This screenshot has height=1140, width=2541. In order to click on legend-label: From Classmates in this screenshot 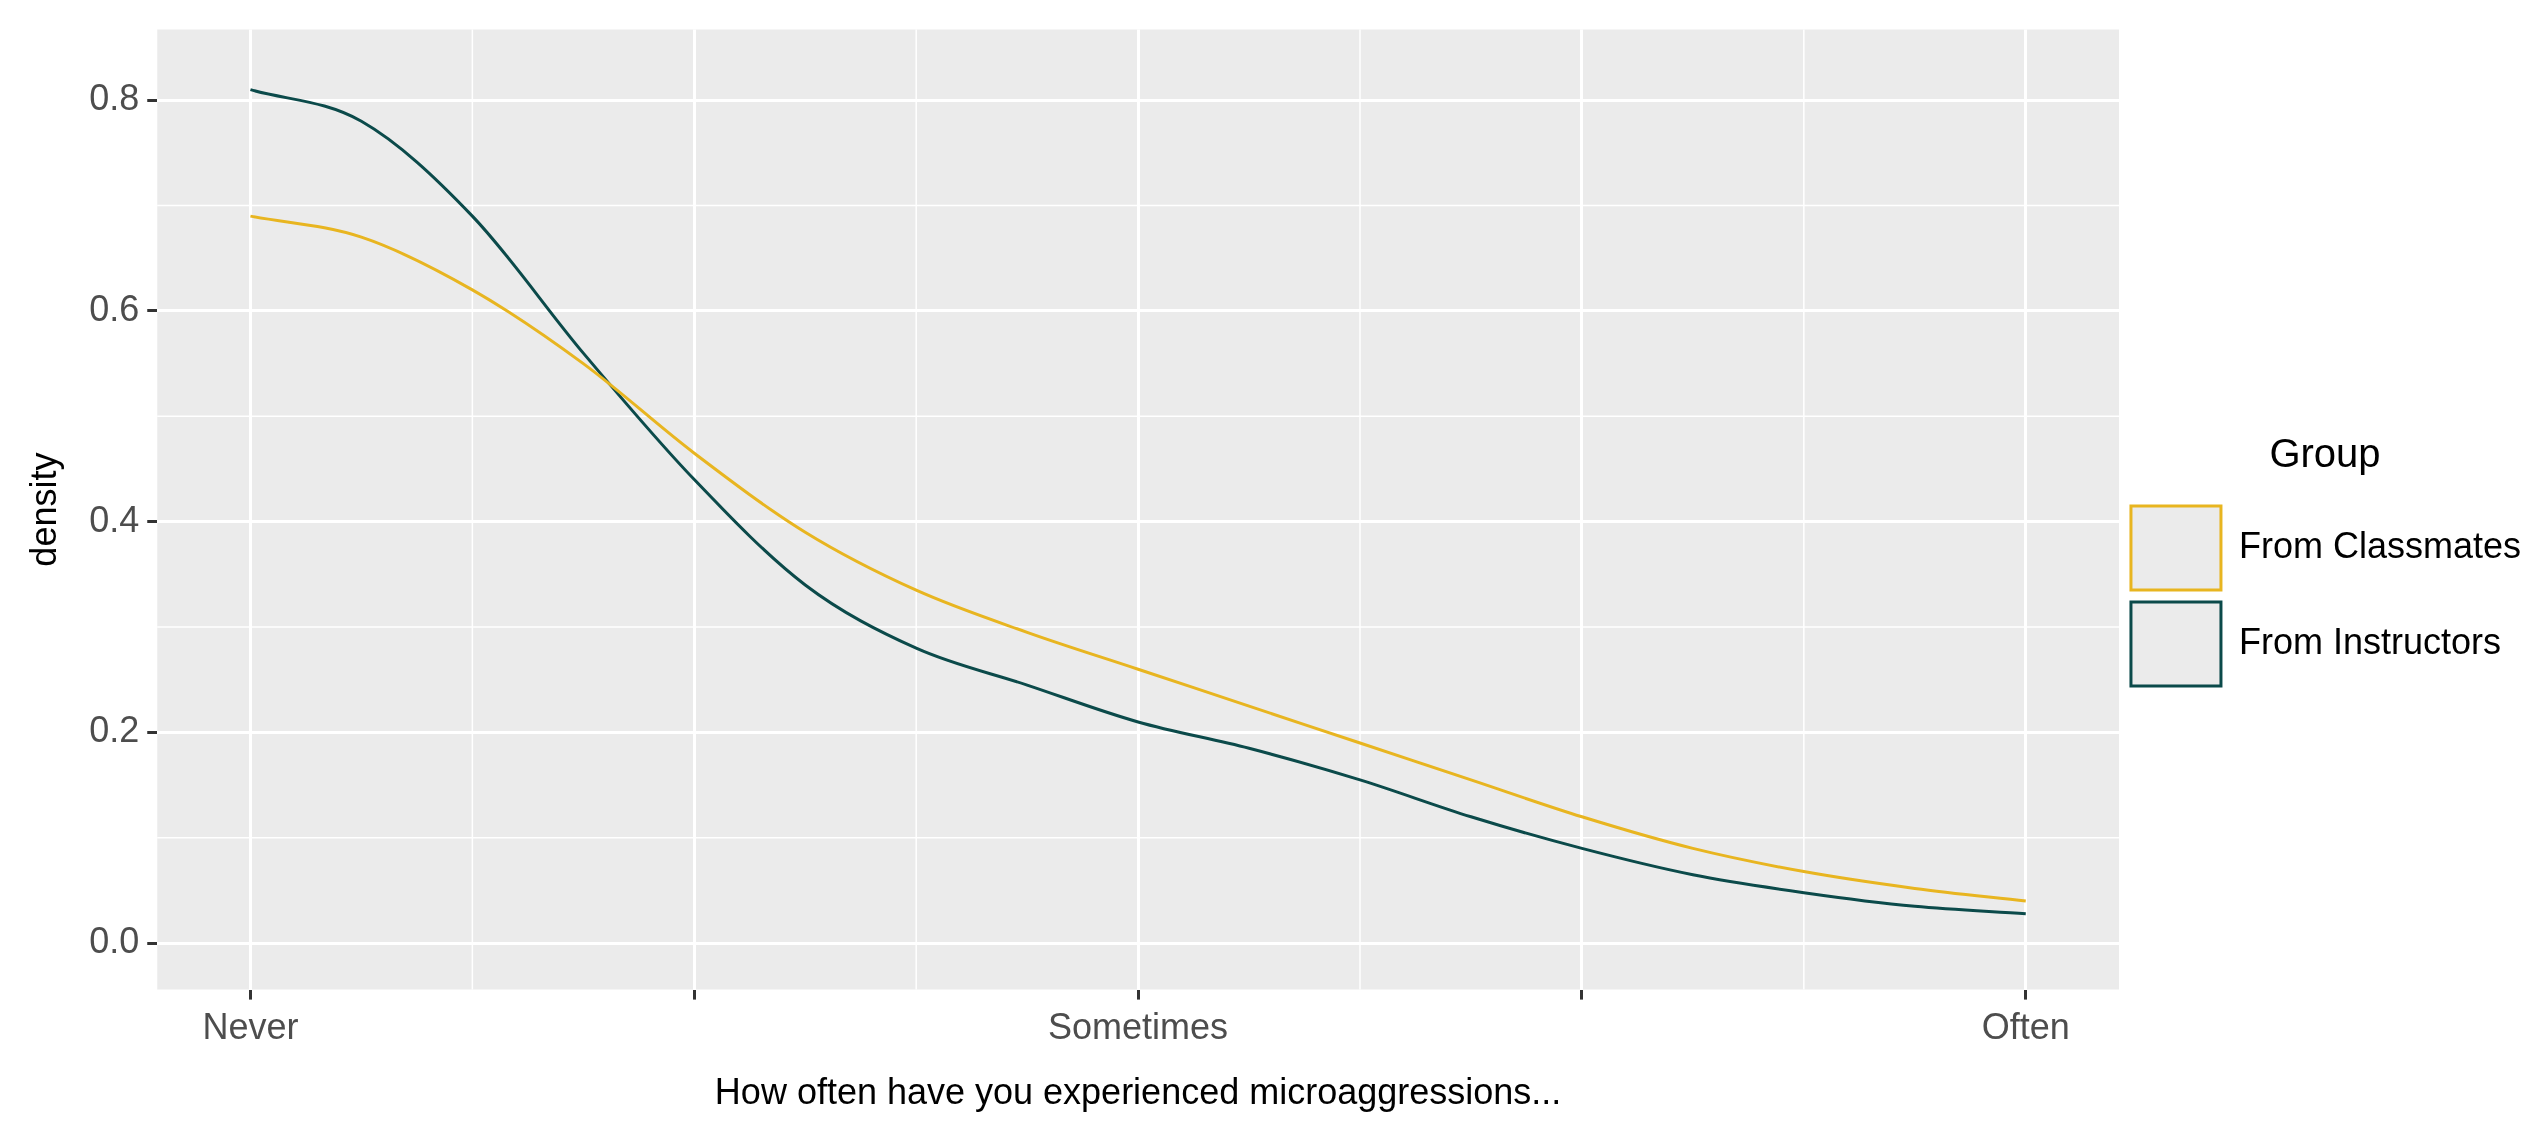, I will do `click(2380, 545)`.